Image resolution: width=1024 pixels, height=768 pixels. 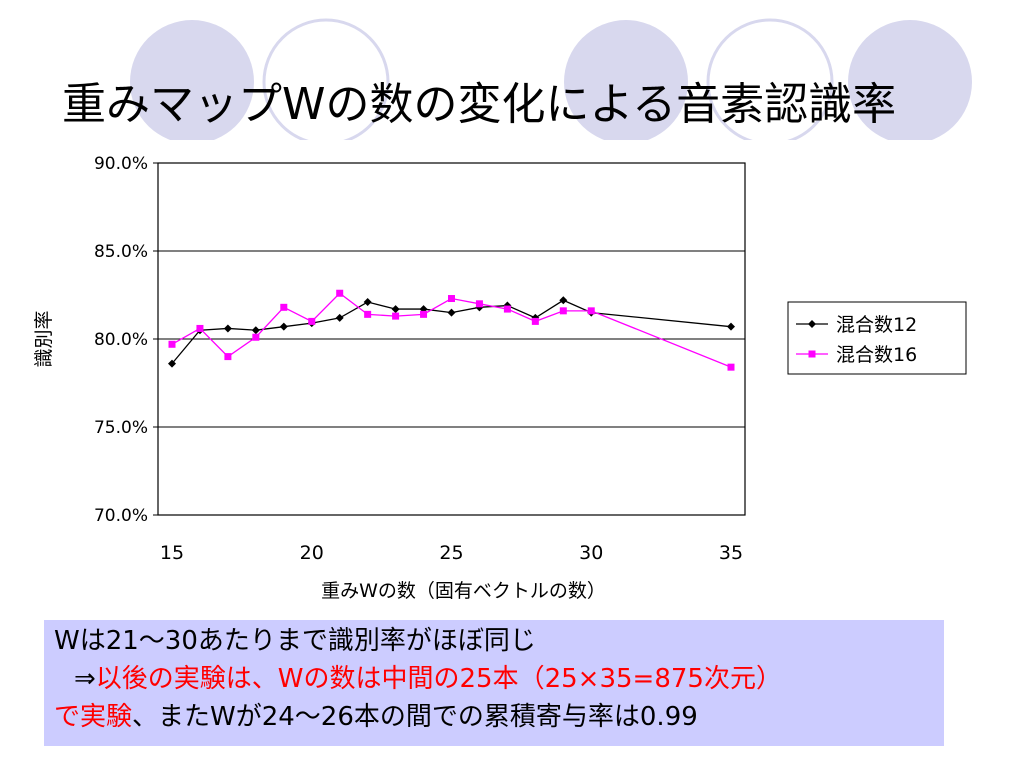 I want to click on x-tick-label: 25, so click(x=451, y=553).